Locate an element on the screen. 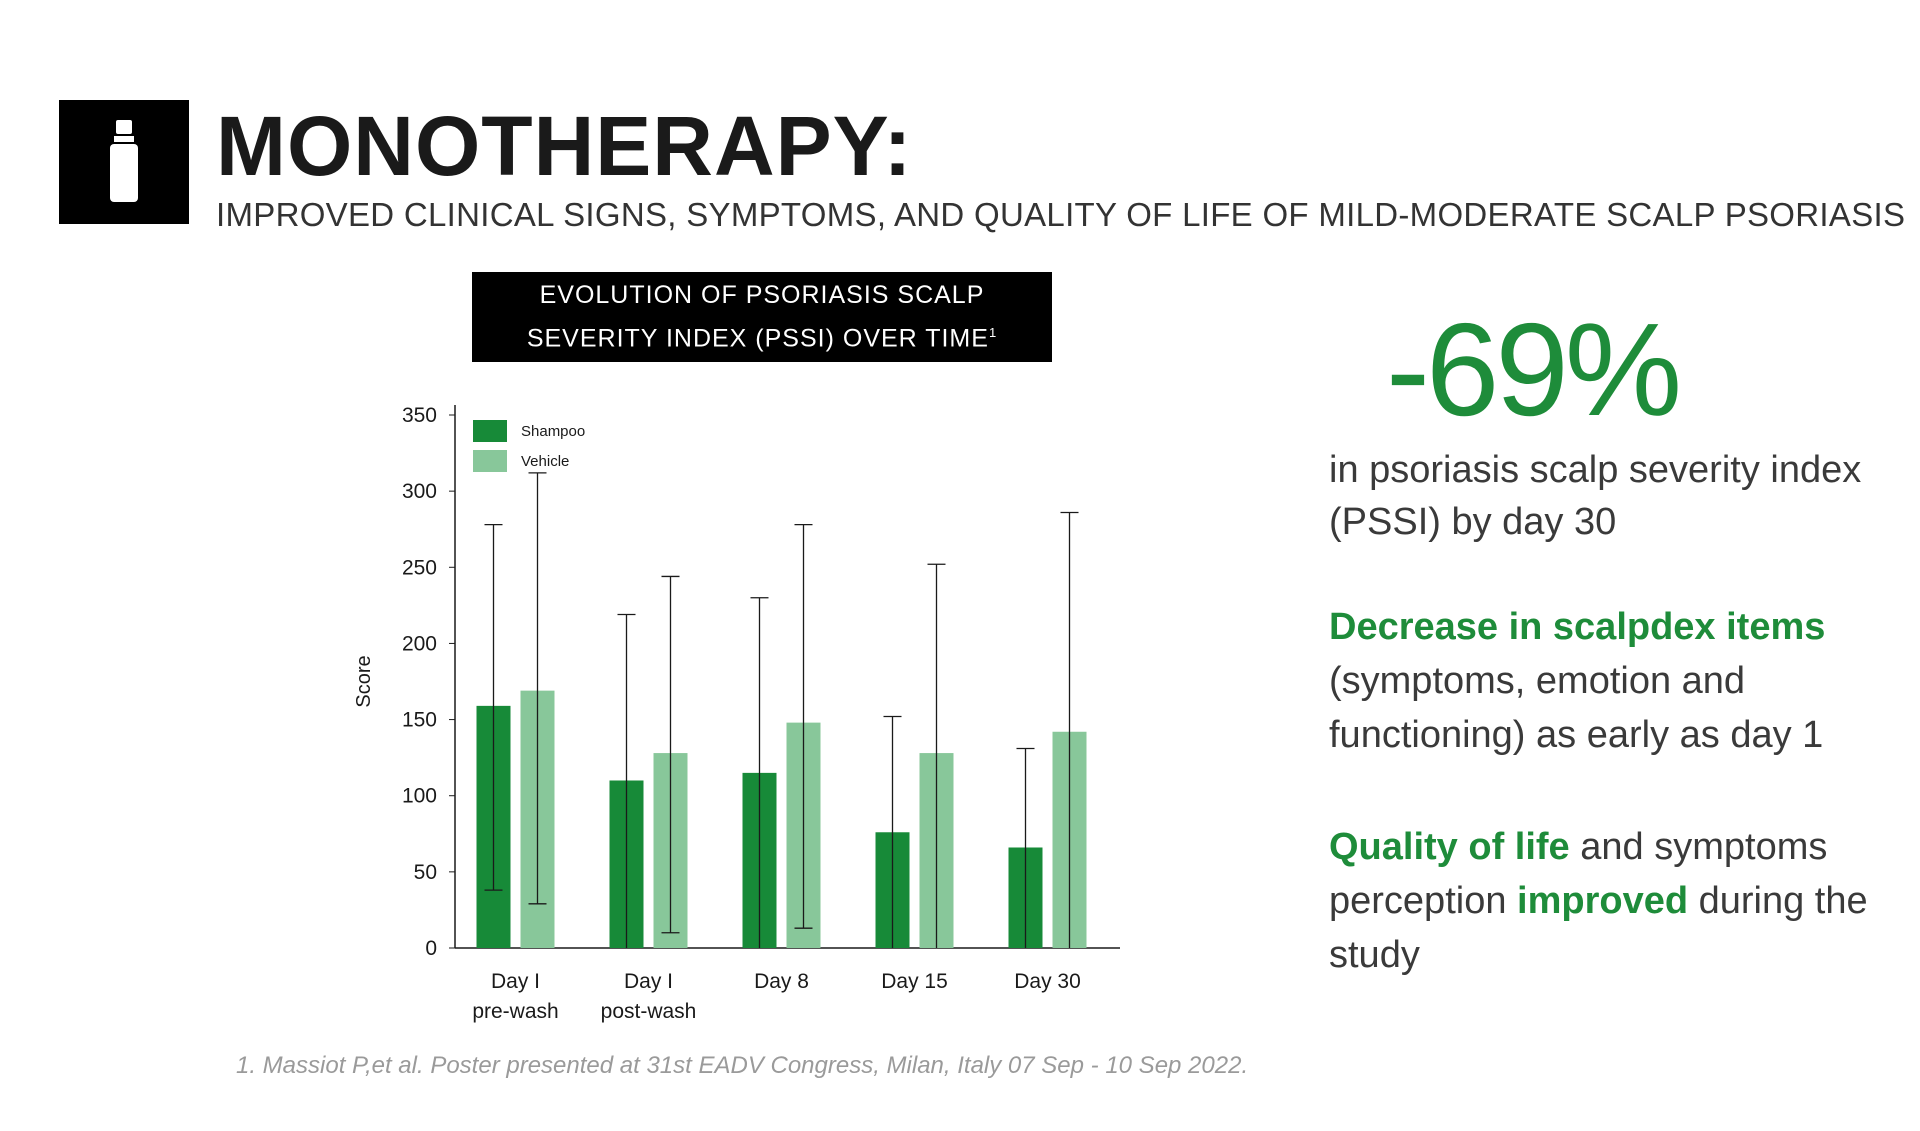 The height and width of the screenshot is (1131, 1920). x-tick-label: pre-wash is located at coordinates (515, 1011).